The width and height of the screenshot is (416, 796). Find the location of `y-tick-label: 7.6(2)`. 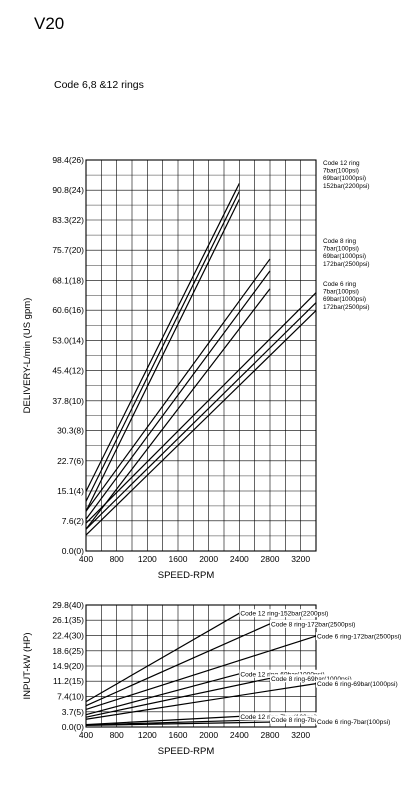

y-tick-label: 7.6(2) is located at coordinates (73, 521).